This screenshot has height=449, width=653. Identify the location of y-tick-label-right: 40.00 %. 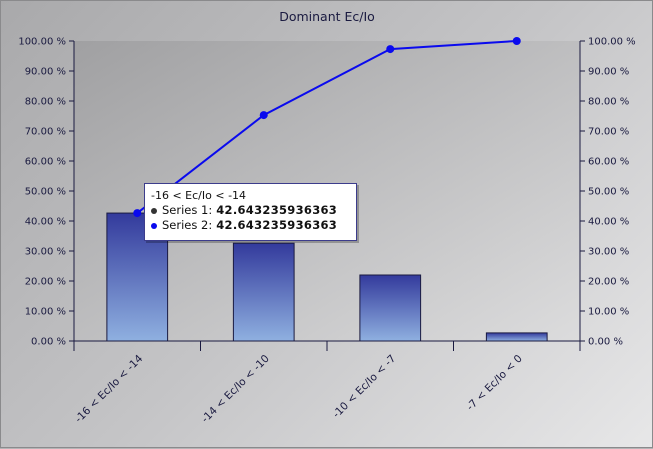
(608, 222).